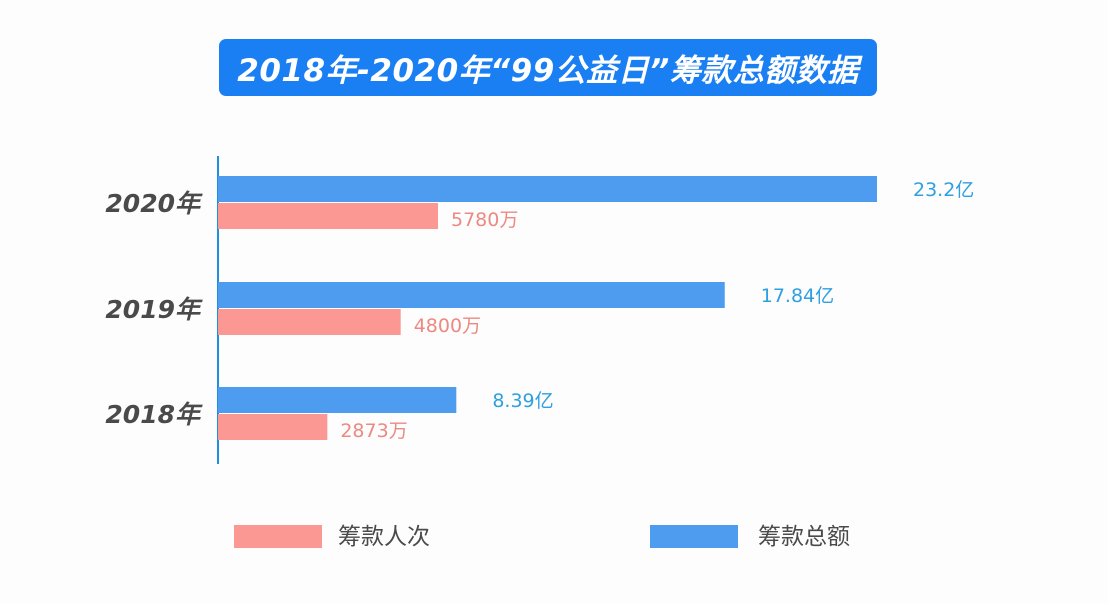 Image resolution: width=1108 pixels, height=604 pixels. I want to click on data-label-amount-2: 8.39亿, so click(522, 401).